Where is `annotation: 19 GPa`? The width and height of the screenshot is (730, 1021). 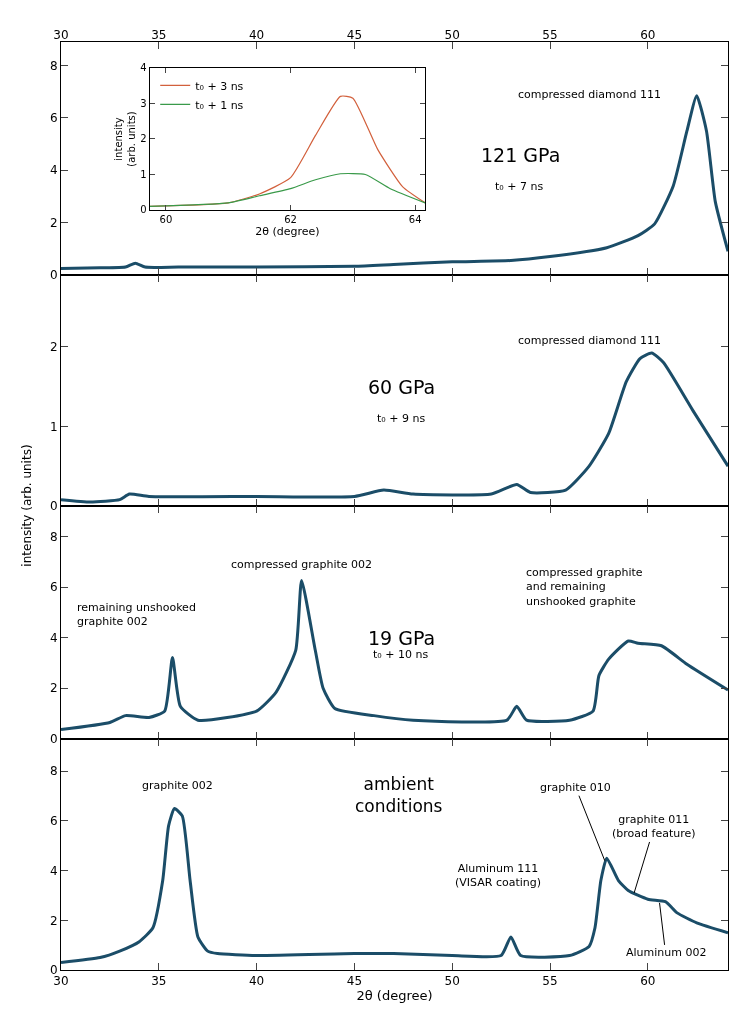 annotation: 19 GPa is located at coordinates (402, 638).